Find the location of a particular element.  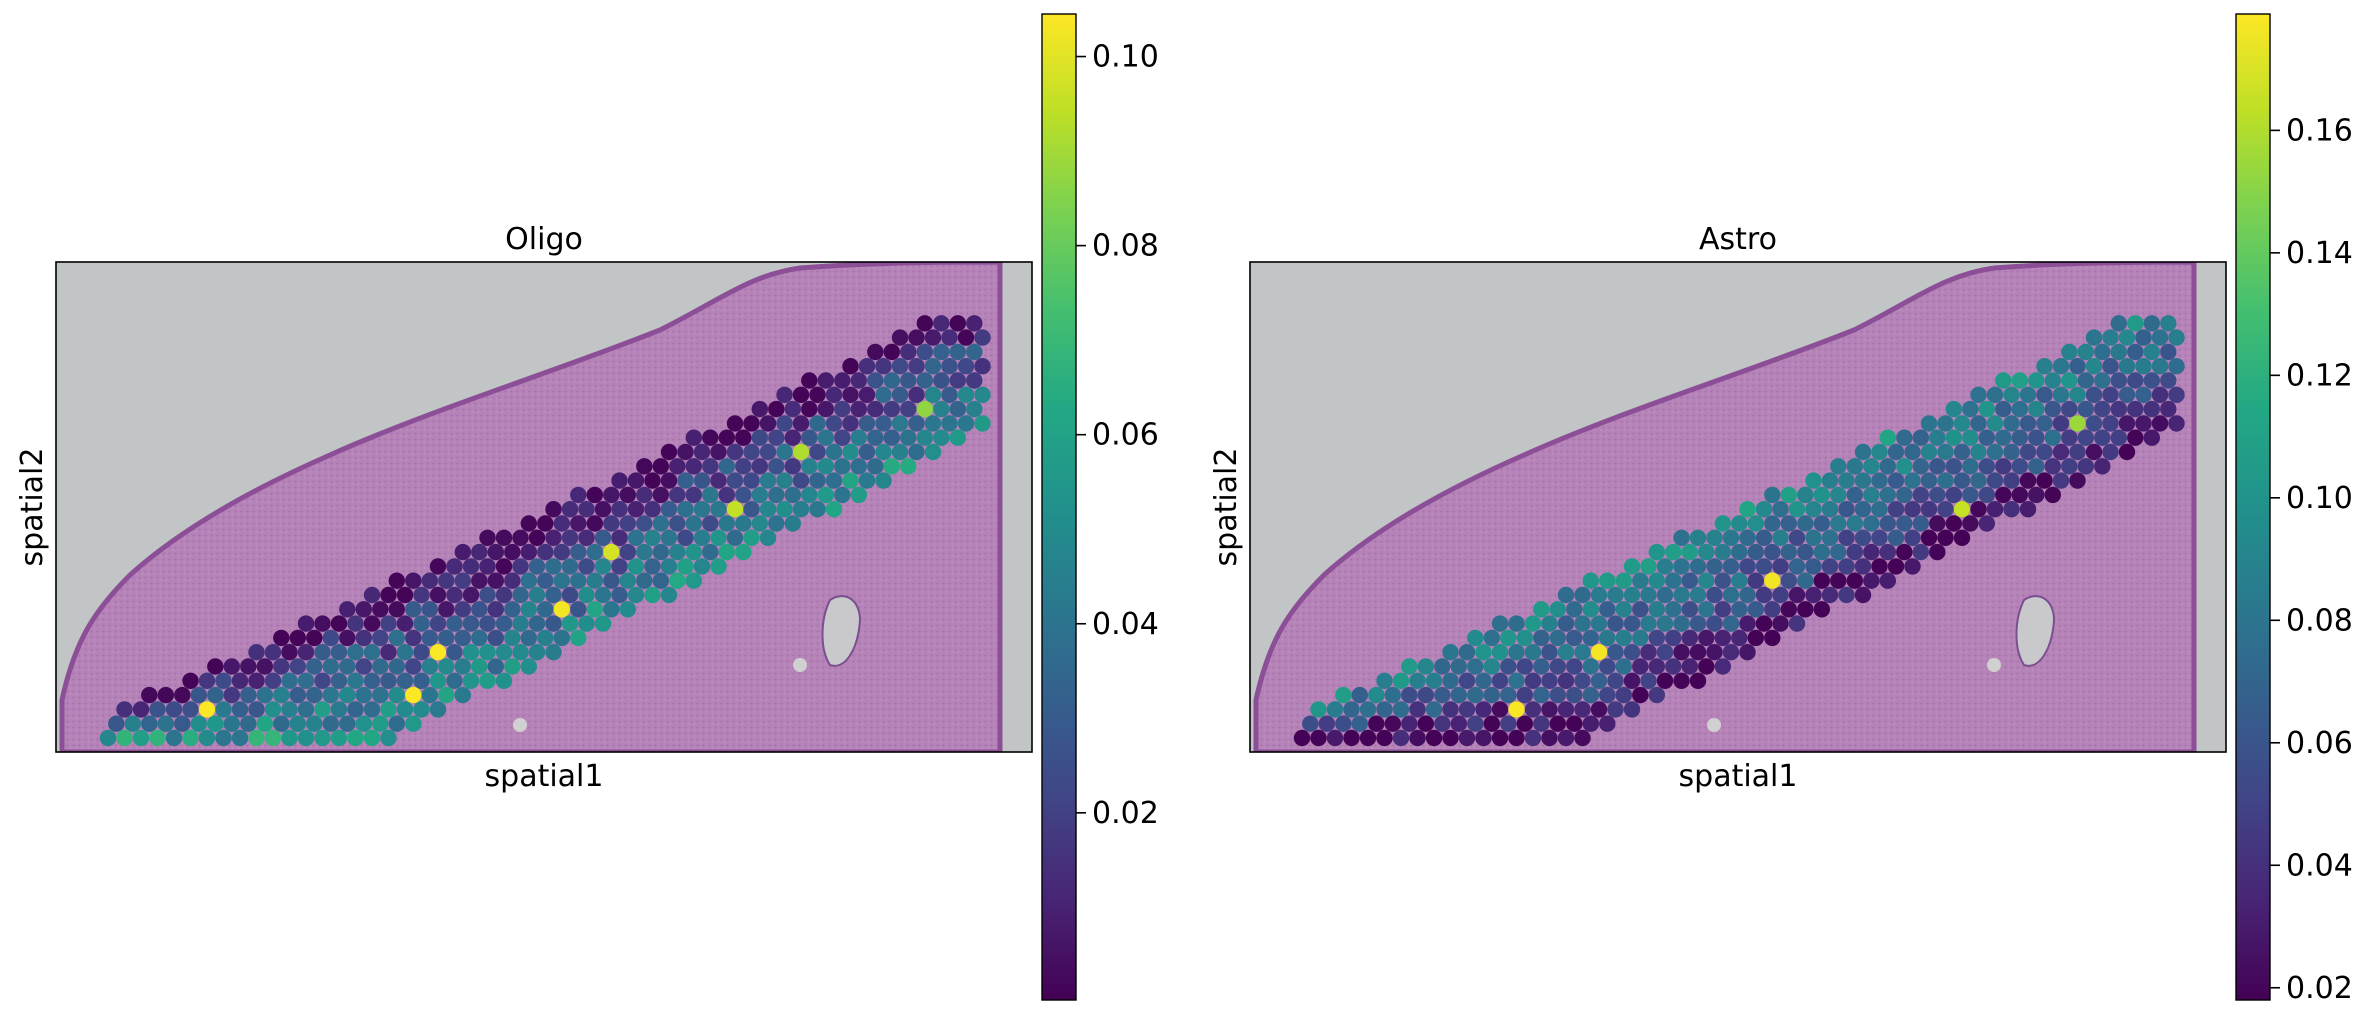

colorbar-gradient is located at coordinates (2253, 507).